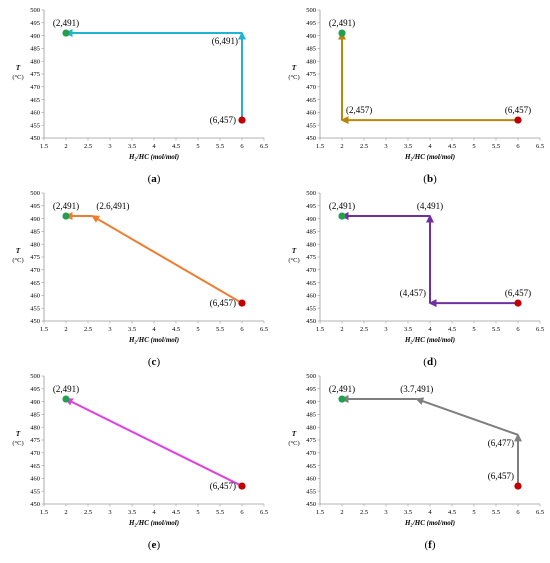 This screenshot has width=550, height=563. Describe the element at coordinates (430, 179) in the screenshot. I see `panel-caption-letter: b` at that location.